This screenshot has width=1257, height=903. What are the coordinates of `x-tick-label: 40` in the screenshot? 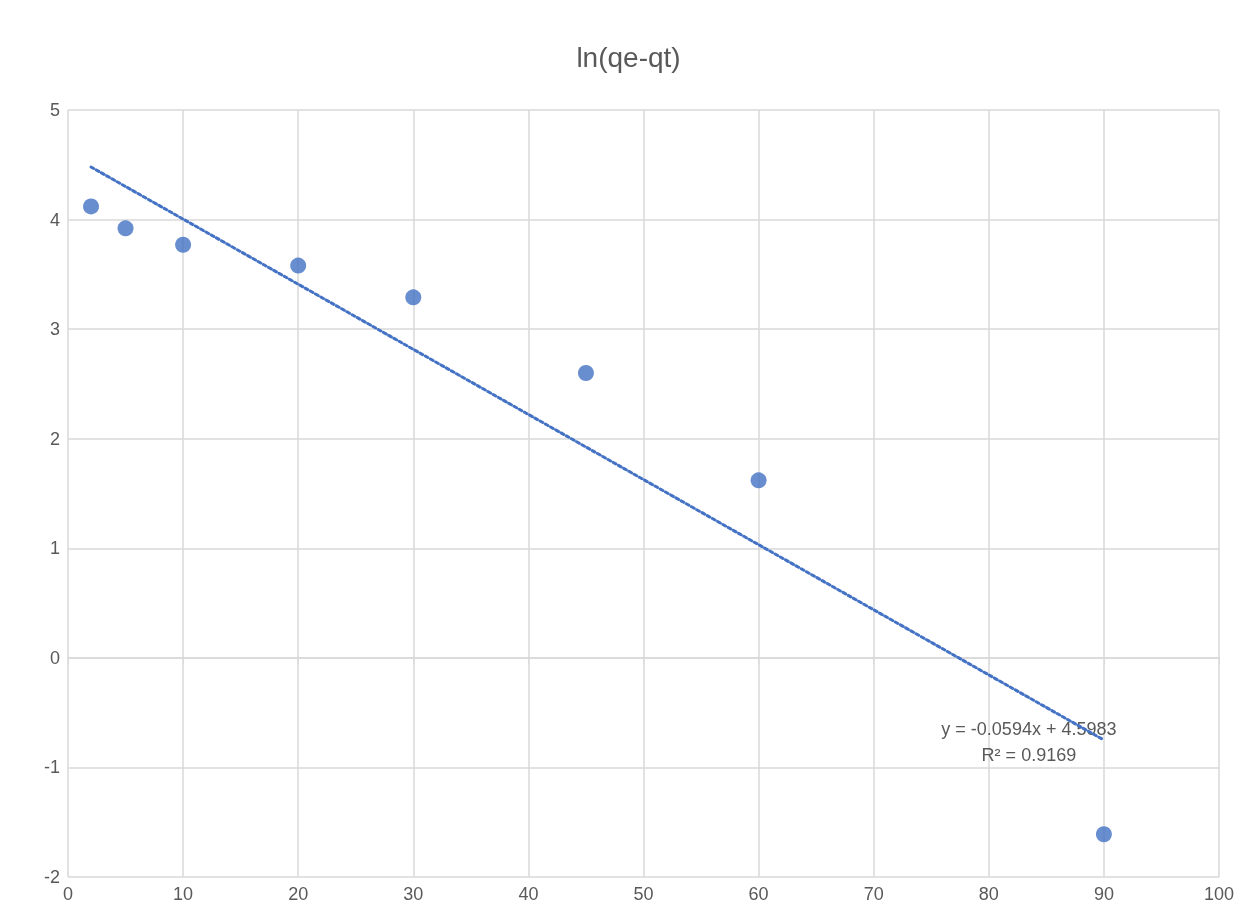 It's located at (528, 893).